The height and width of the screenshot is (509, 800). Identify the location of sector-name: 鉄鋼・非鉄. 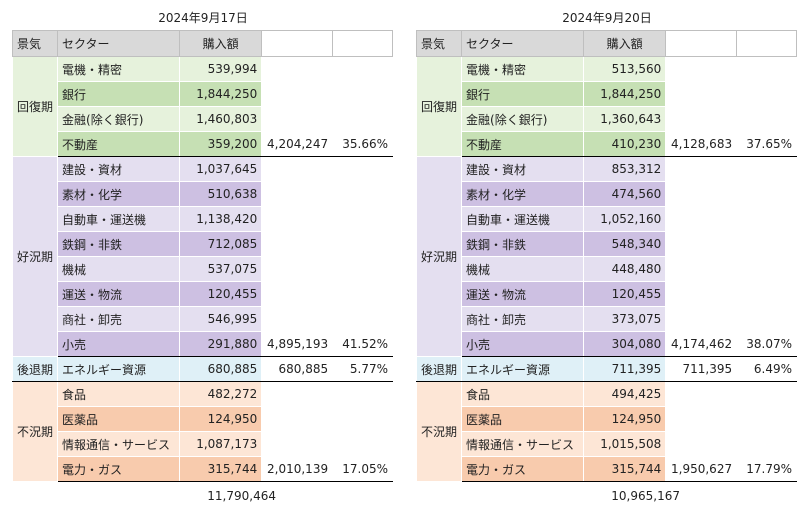
(522, 244).